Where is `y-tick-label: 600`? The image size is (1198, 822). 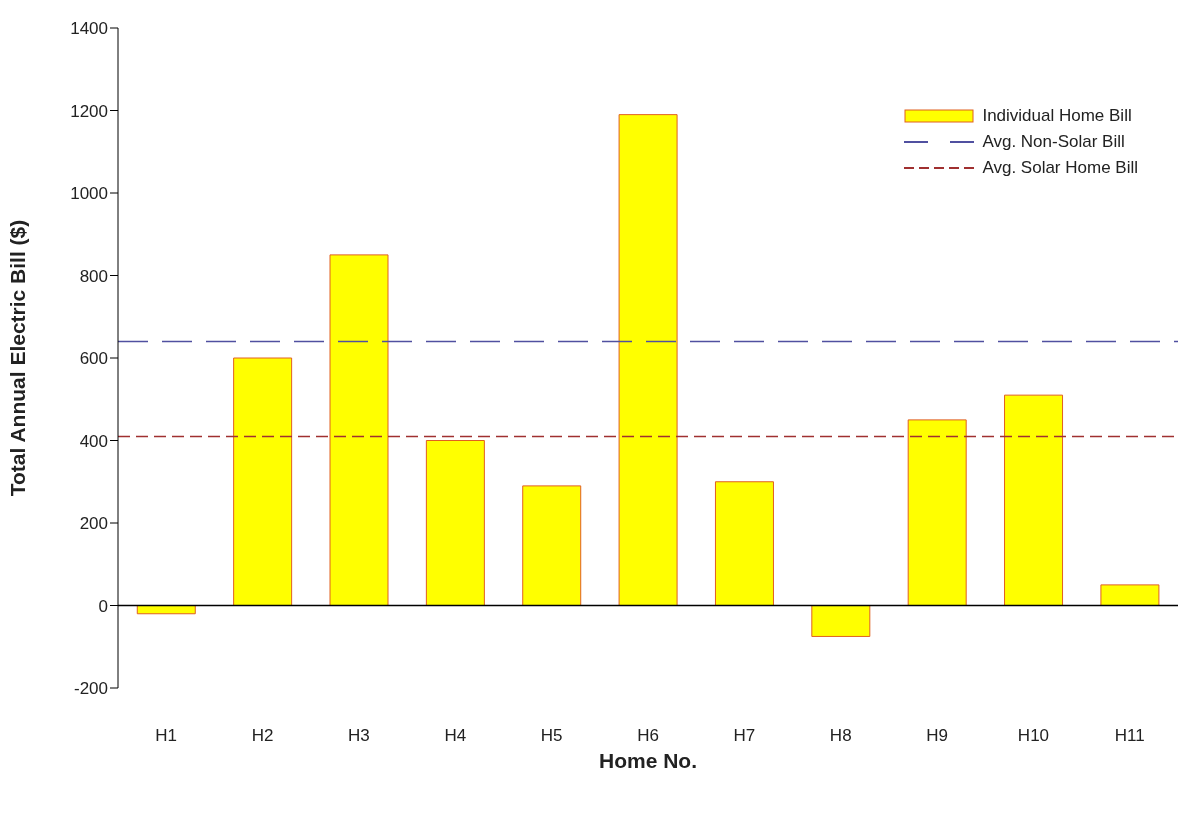
y-tick-label: 600 is located at coordinates (93, 359).